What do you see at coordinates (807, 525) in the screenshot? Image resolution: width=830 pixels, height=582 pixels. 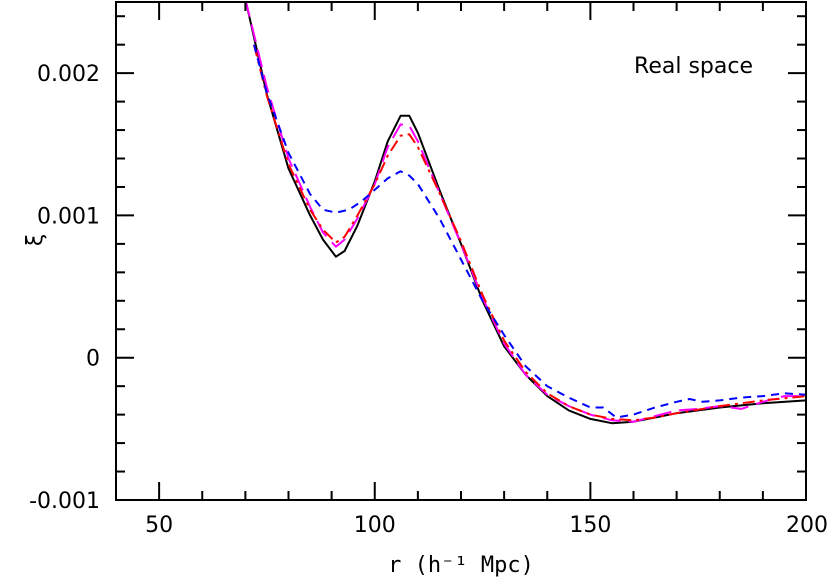 I see `x-tick-label: 200` at bounding box center [807, 525].